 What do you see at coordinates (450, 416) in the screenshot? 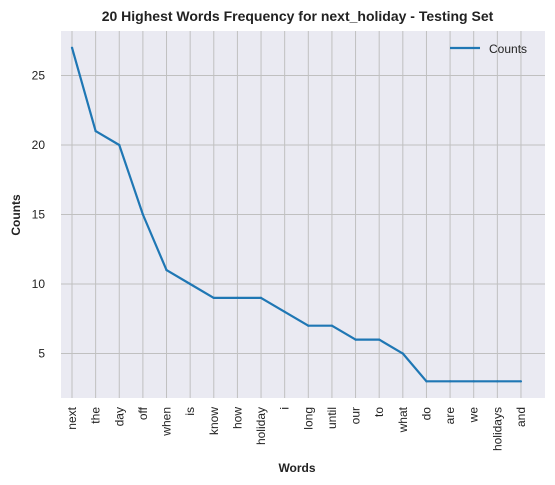
I see `x-tick-label: are` at bounding box center [450, 416].